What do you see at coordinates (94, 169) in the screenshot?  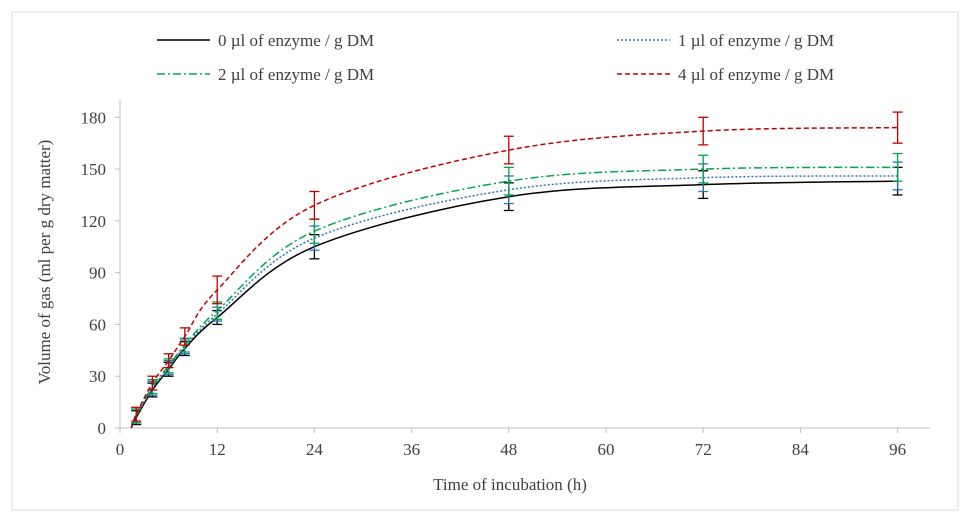 I see `y-tick-label: 150` at bounding box center [94, 169].